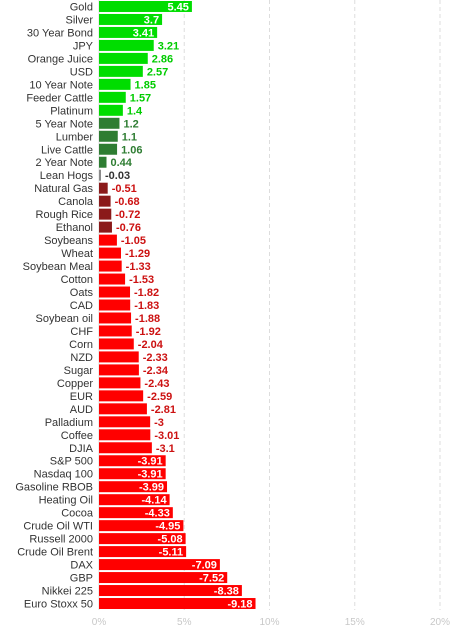 The image size is (467, 634). What do you see at coordinates (67, 150) in the screenshot?
I see `category-label: Live Cattle` at bounding box center [67, 150].